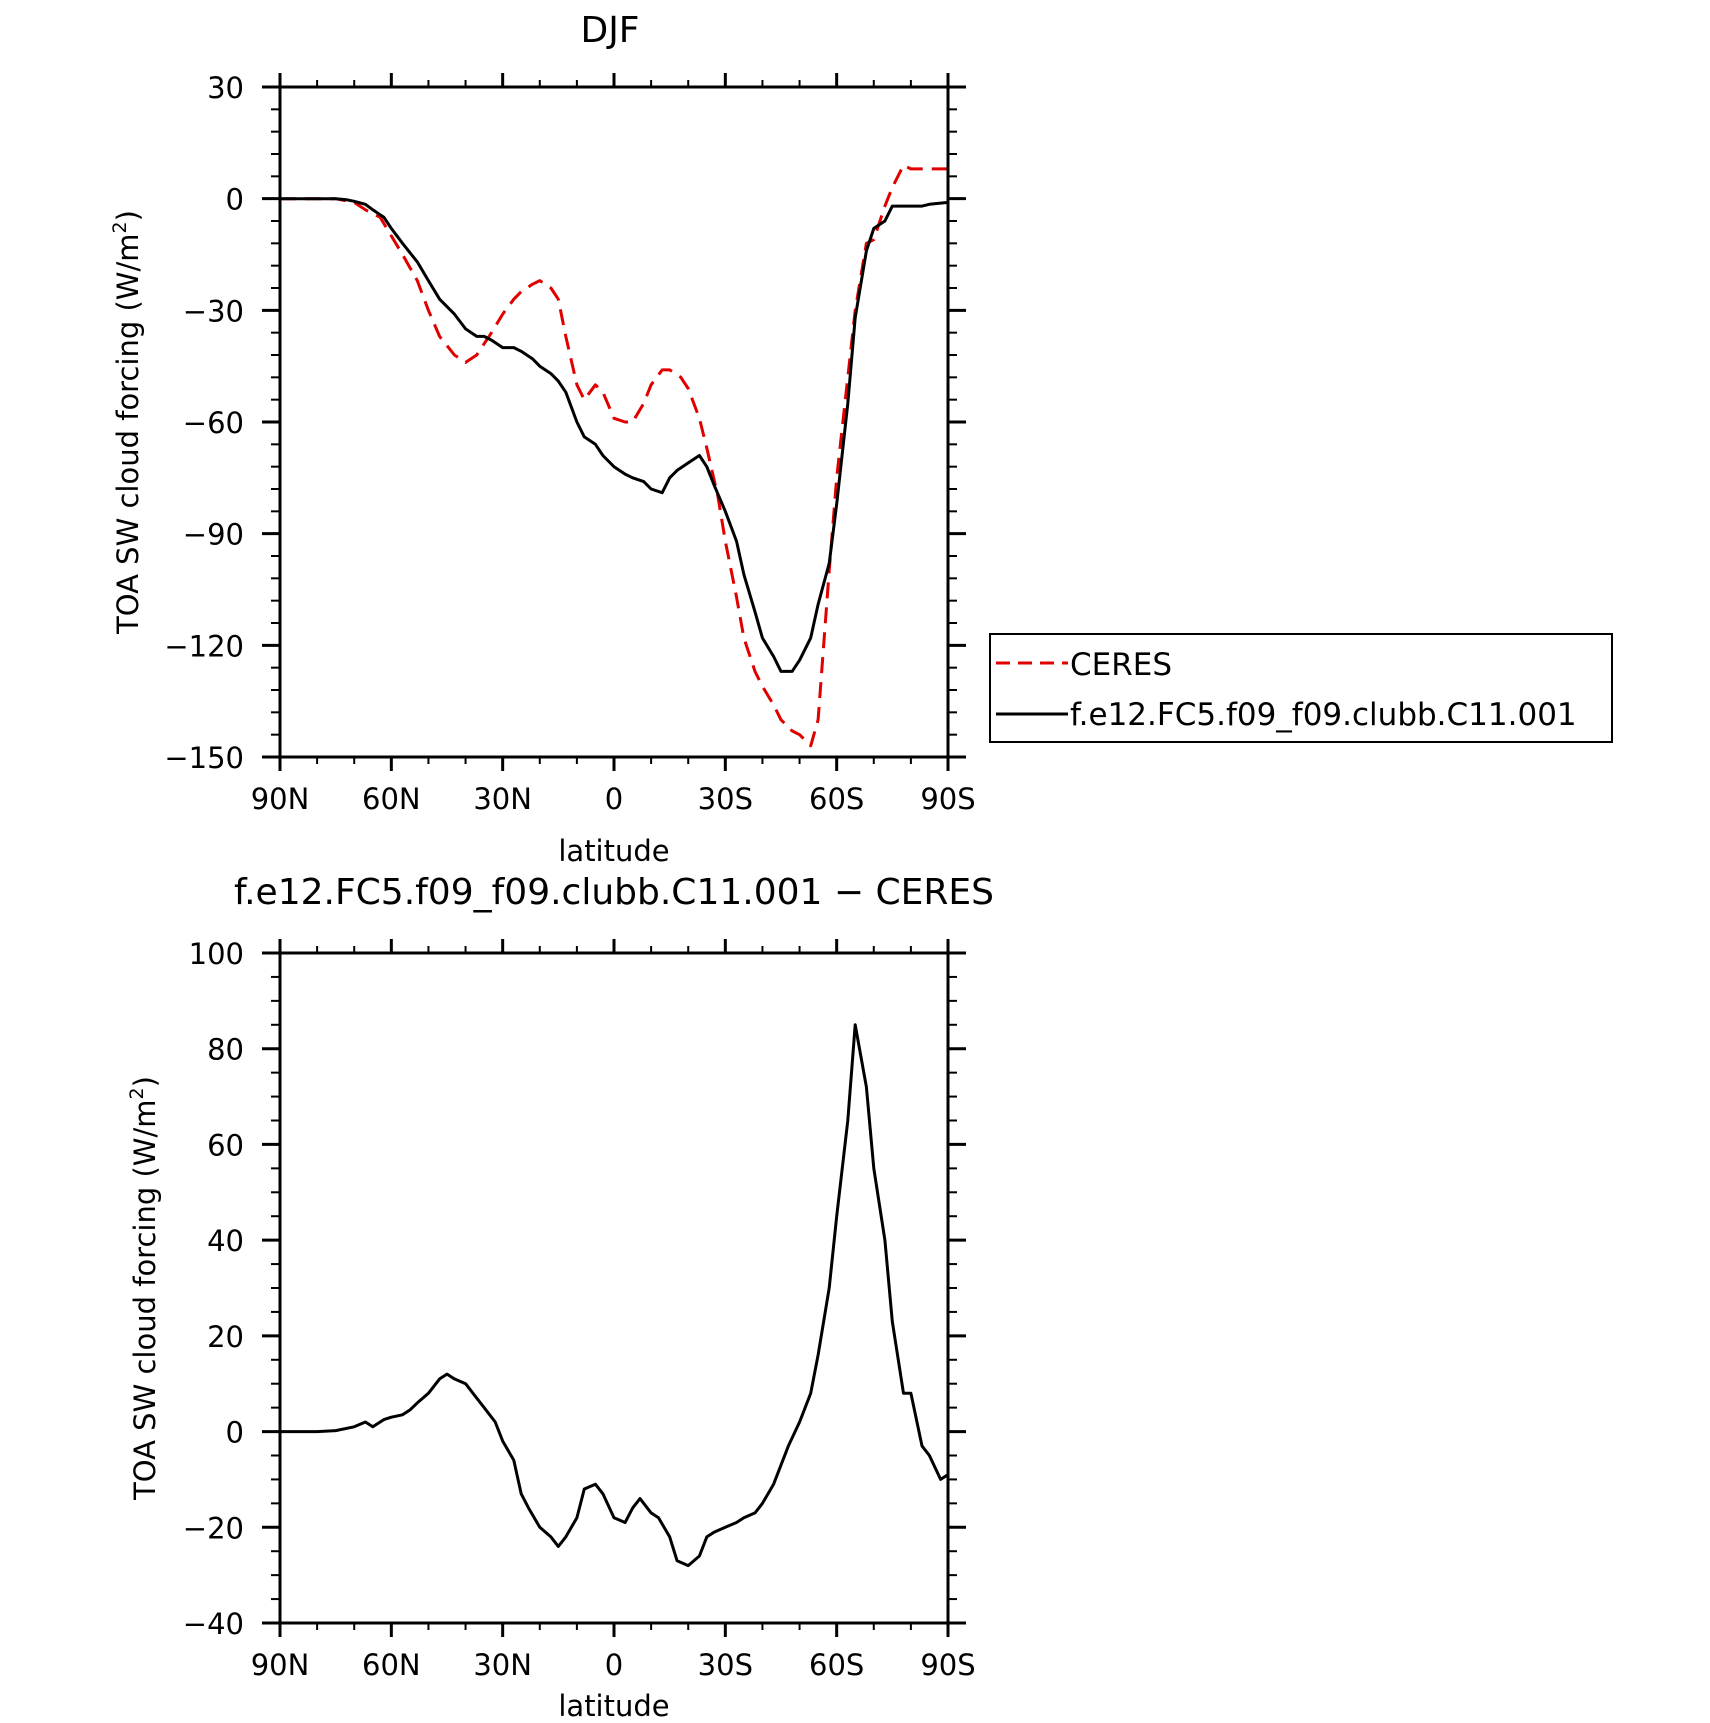 The width and height of the screenshot is (1710, 1723). What do you see at coordinates (614, 892) in the screenshot?
I see `bottom-chart-title: f.e12.FC5.f09_f09.clubb.C11.001 − CERES` at bounding box center [614, 892].